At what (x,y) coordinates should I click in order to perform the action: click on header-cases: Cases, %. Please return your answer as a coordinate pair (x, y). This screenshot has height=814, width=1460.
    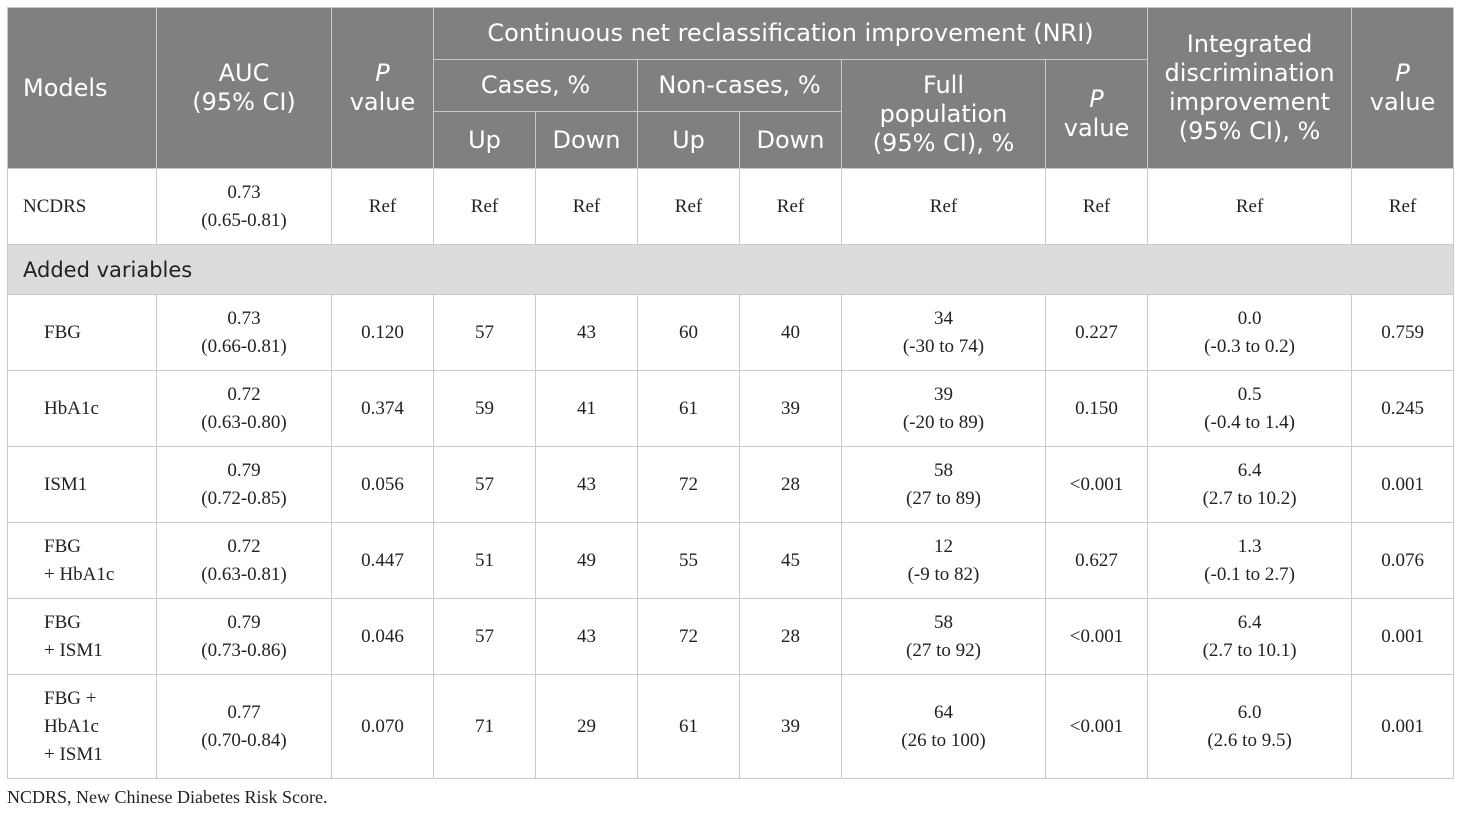
    Looking at the image, I should click on (535, 85).